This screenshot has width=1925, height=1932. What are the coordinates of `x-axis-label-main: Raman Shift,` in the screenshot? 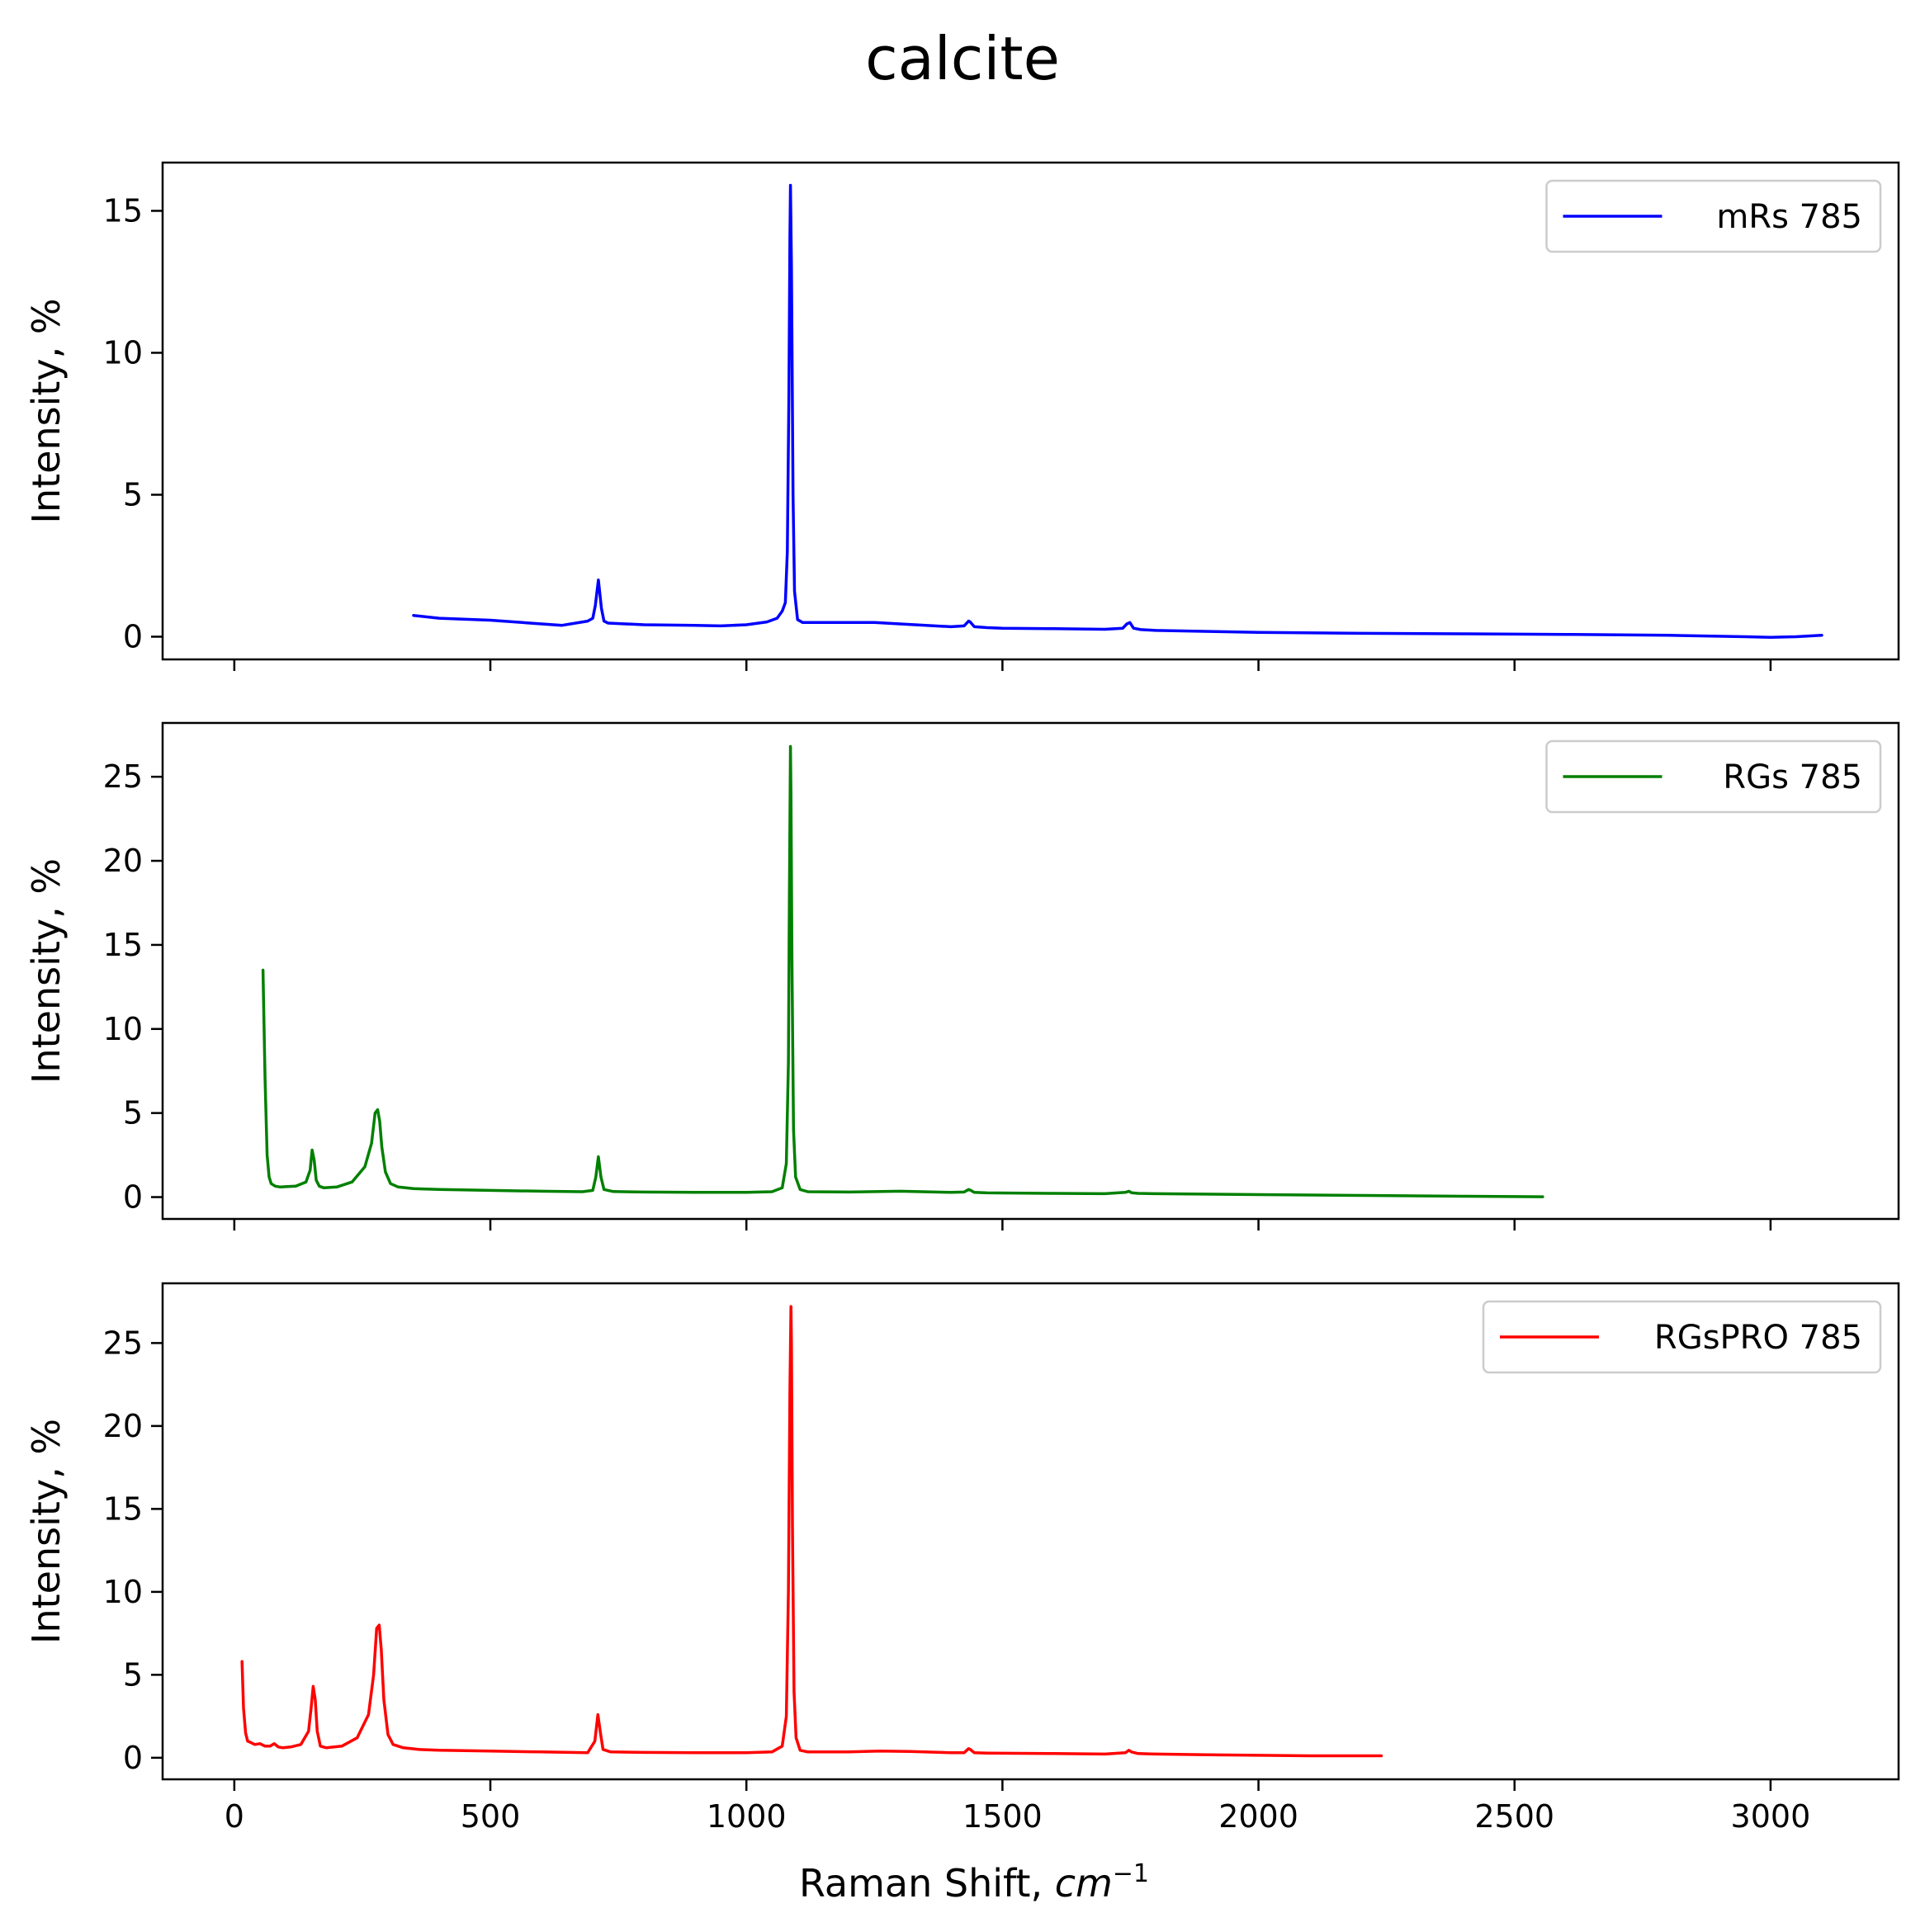 It's located at (927, 1883).